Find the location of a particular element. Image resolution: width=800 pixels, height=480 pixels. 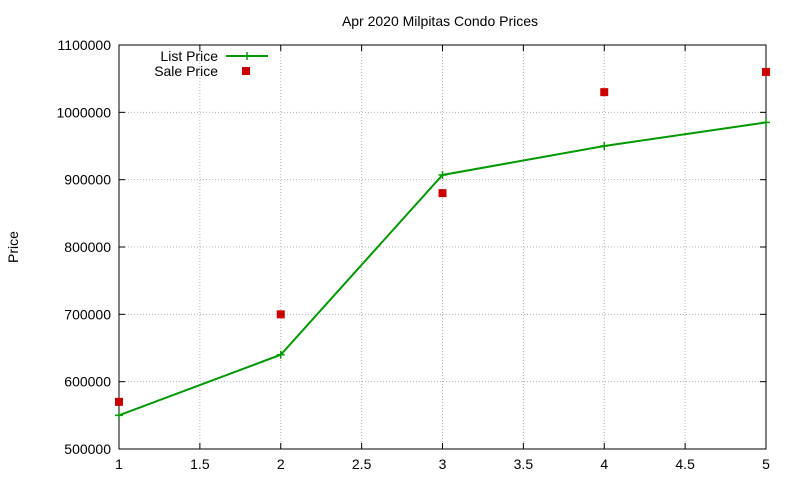

y-tick-label: 700000 is located at coordinates (87, 314).